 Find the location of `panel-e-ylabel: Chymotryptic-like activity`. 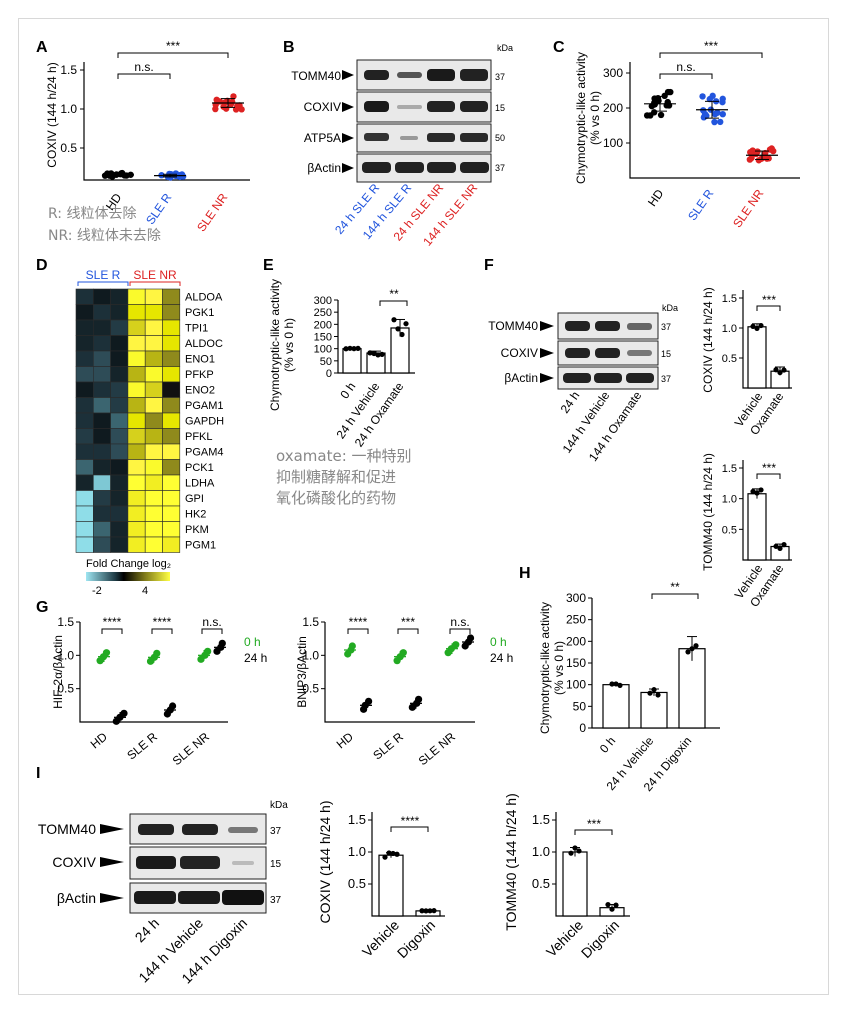

panel-e-ylabel: Chymotryptic-like activity is located at coordinates (275, 345).